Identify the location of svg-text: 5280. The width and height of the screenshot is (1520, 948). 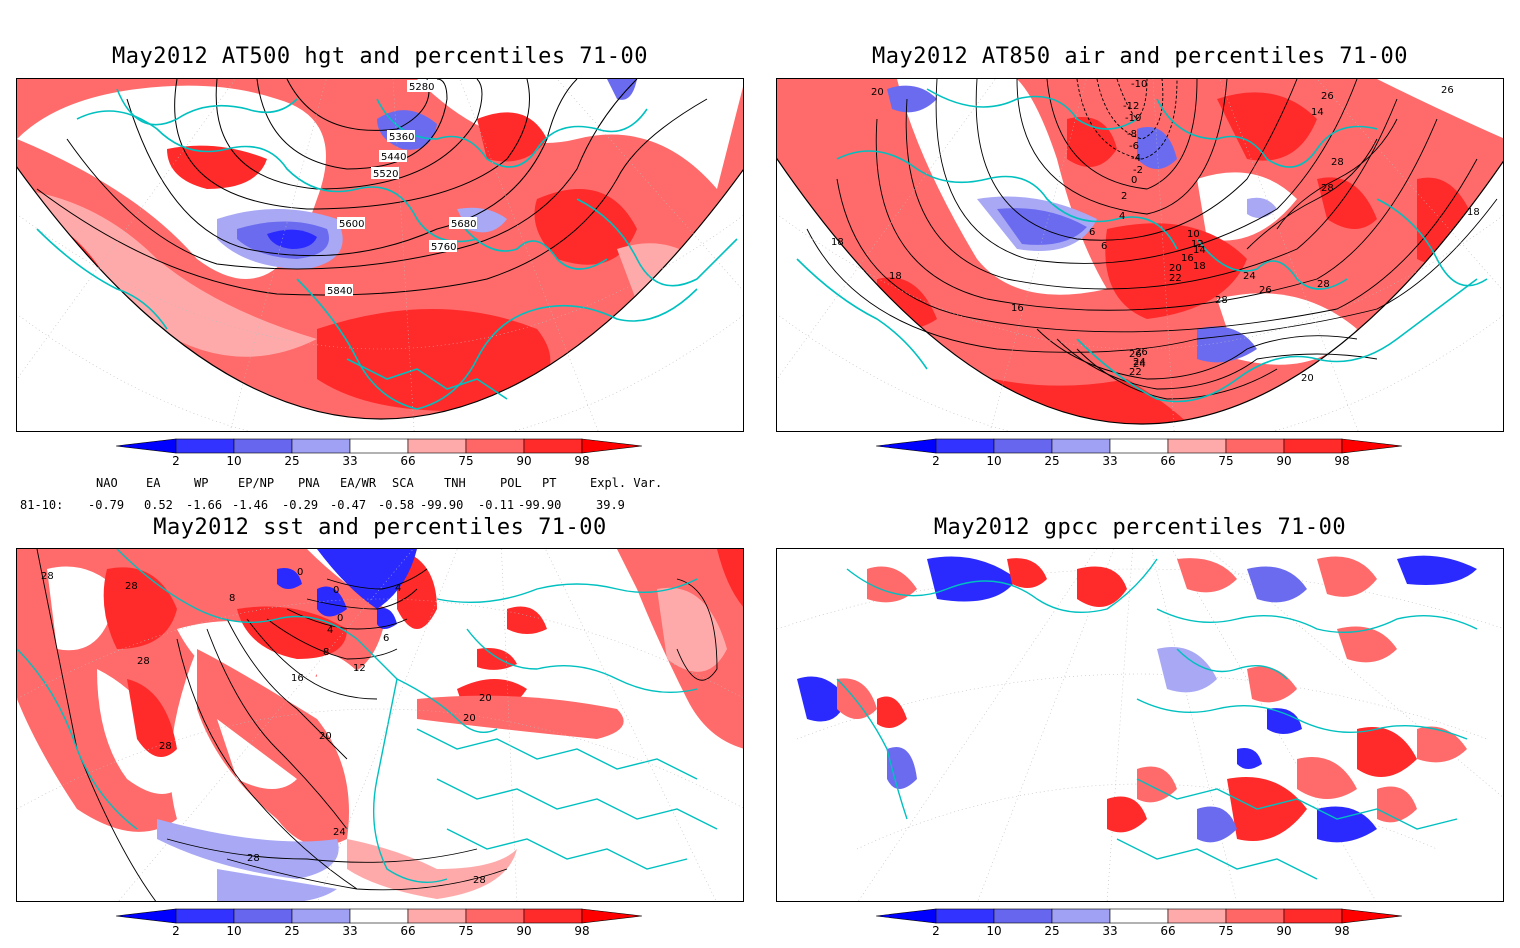
(421, 87).